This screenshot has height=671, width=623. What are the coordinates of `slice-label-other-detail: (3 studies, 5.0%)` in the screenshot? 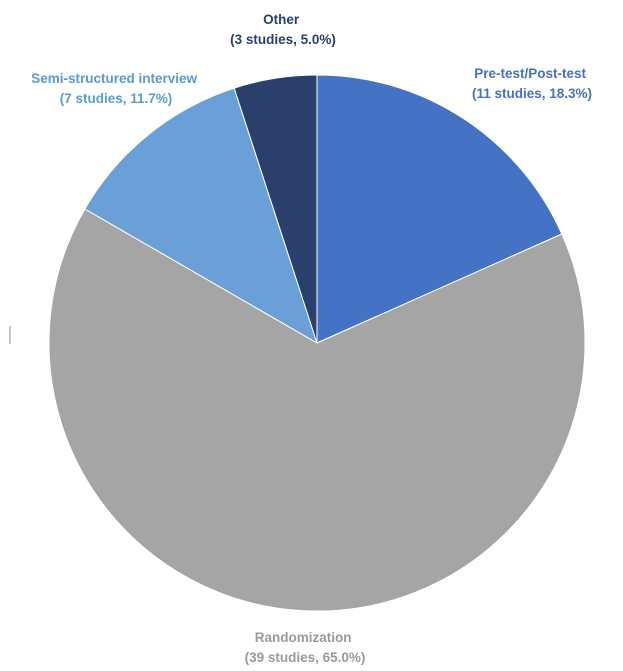 It's located at (283, 39).